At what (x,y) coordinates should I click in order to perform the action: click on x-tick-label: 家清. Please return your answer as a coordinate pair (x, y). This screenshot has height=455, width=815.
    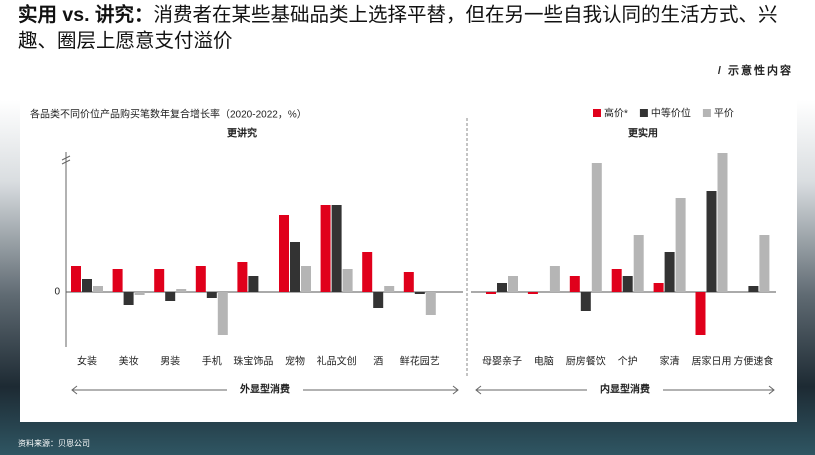
    Looking at the image, I should click on (670, 361).